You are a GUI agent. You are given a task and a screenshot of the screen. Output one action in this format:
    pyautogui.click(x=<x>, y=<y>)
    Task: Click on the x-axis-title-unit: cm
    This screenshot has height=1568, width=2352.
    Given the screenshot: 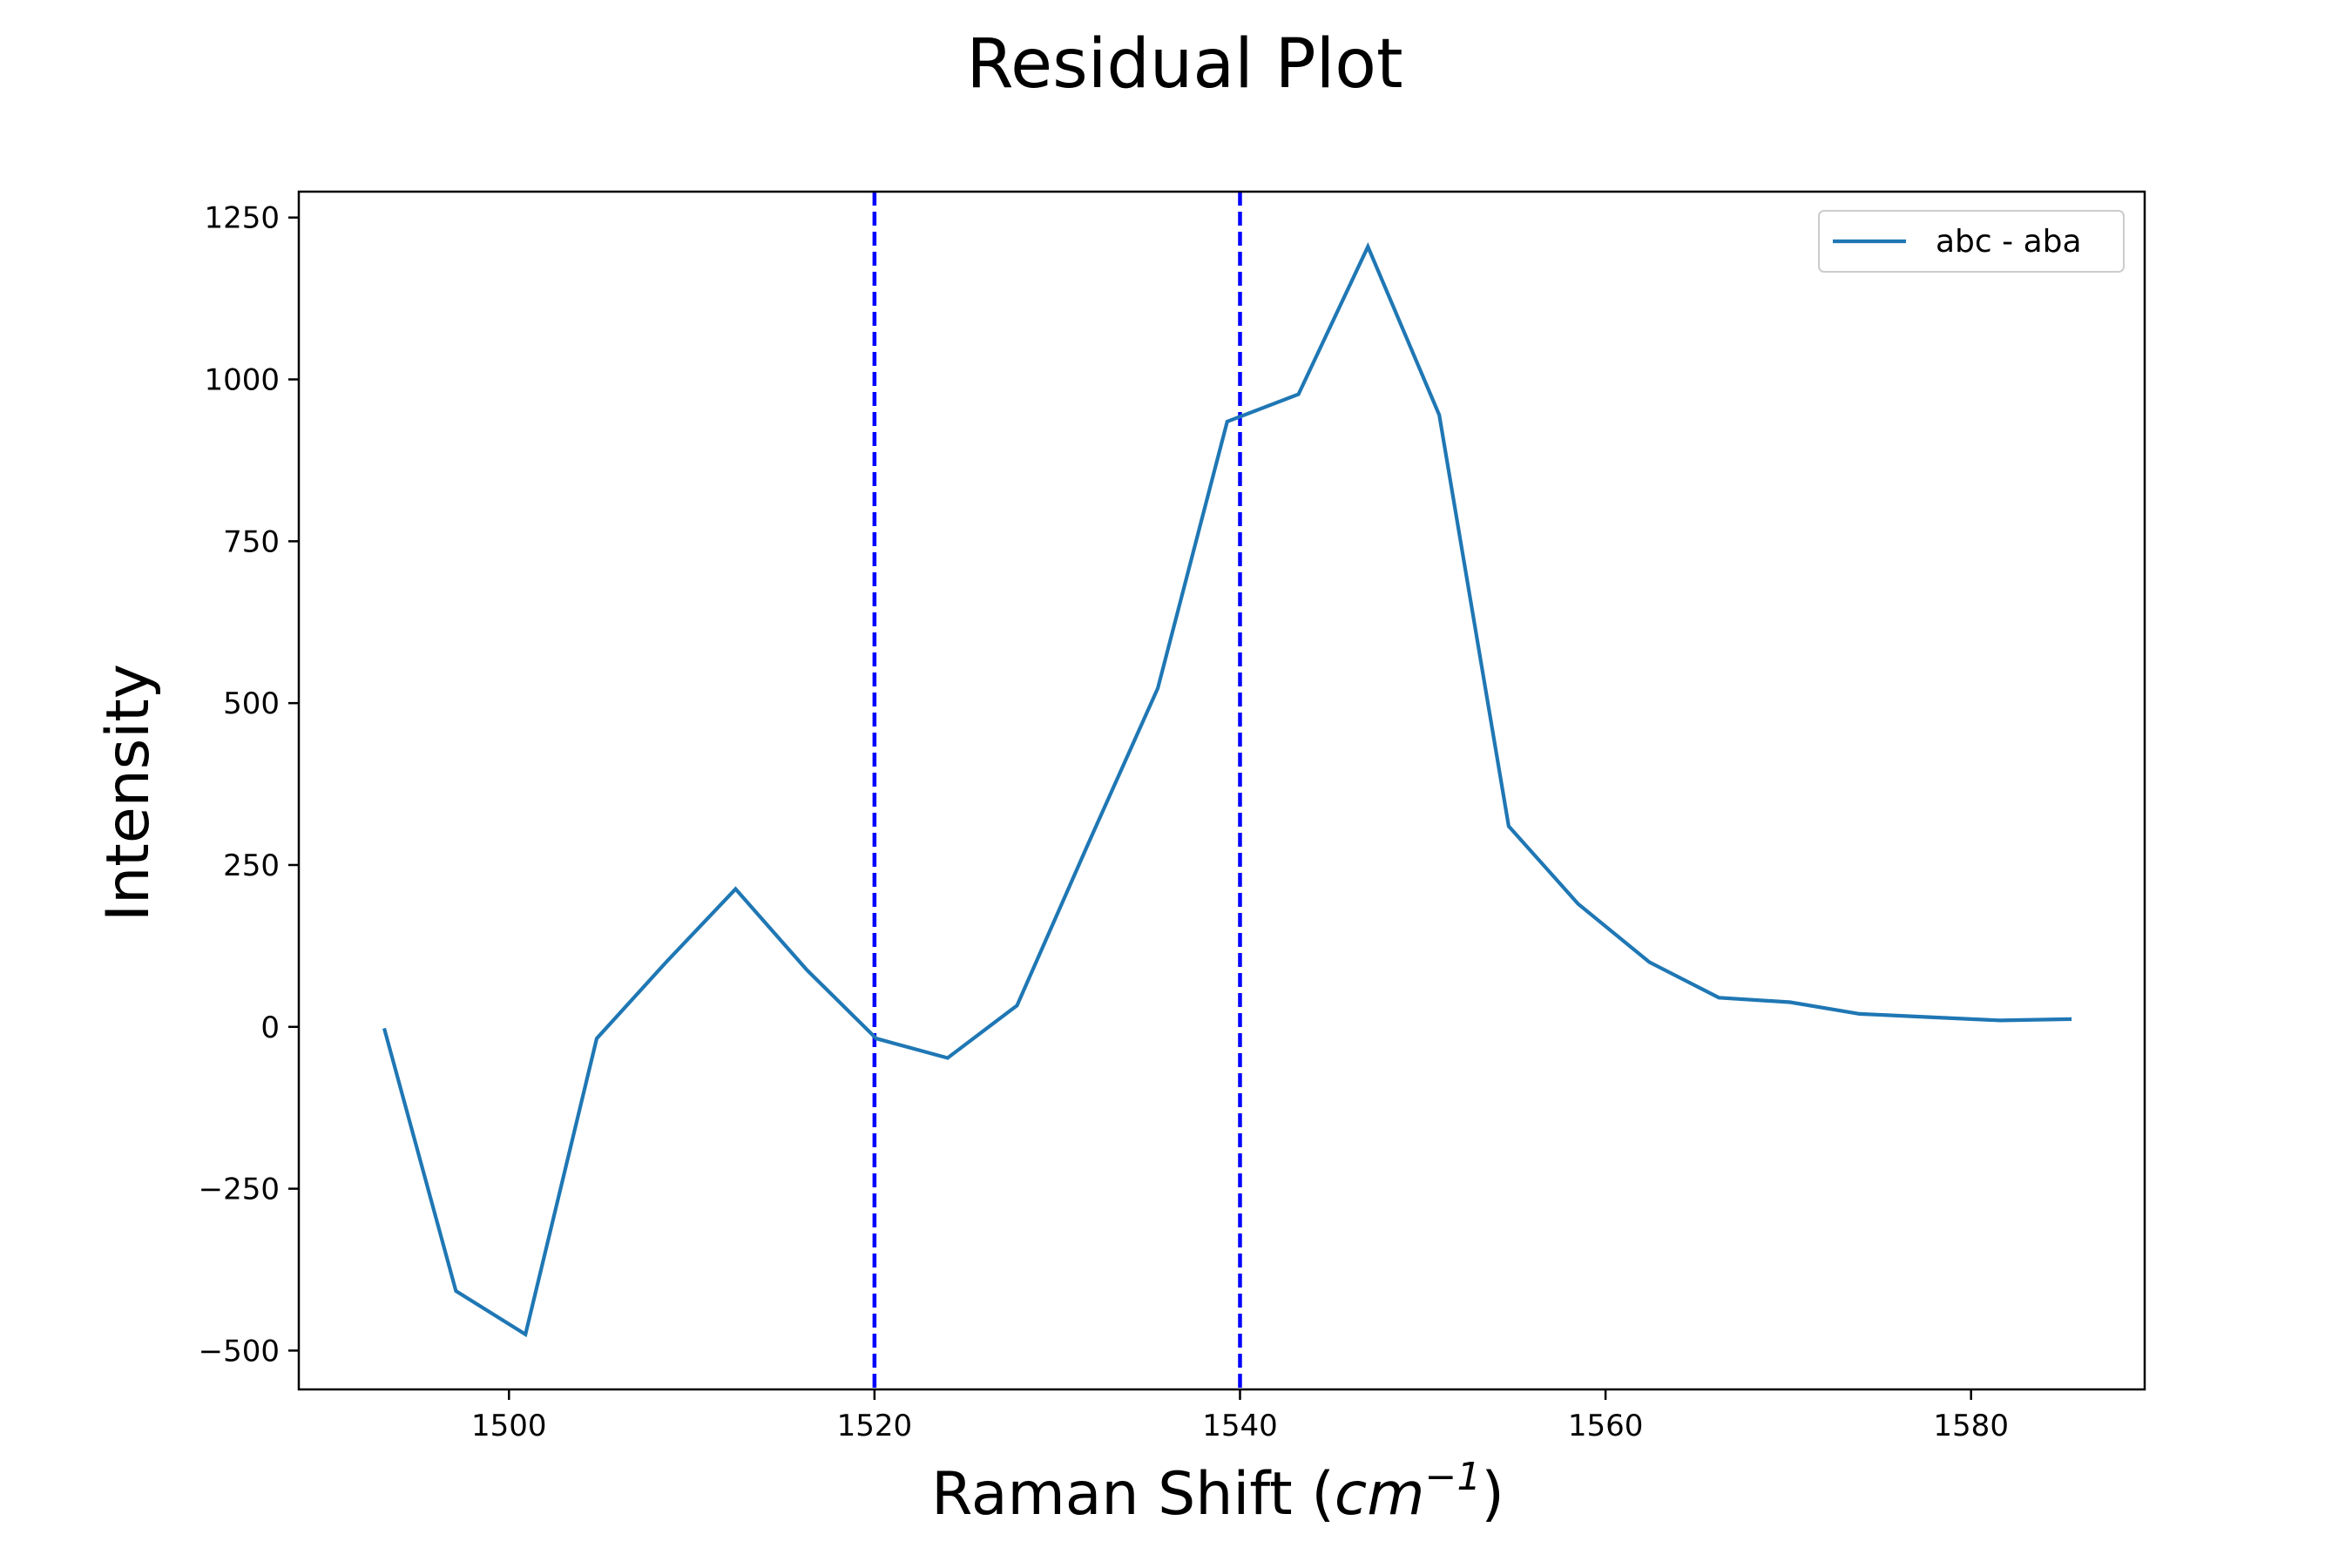 What is the action you would take?
    pyautogui.click(x=1380, y=1494)
    